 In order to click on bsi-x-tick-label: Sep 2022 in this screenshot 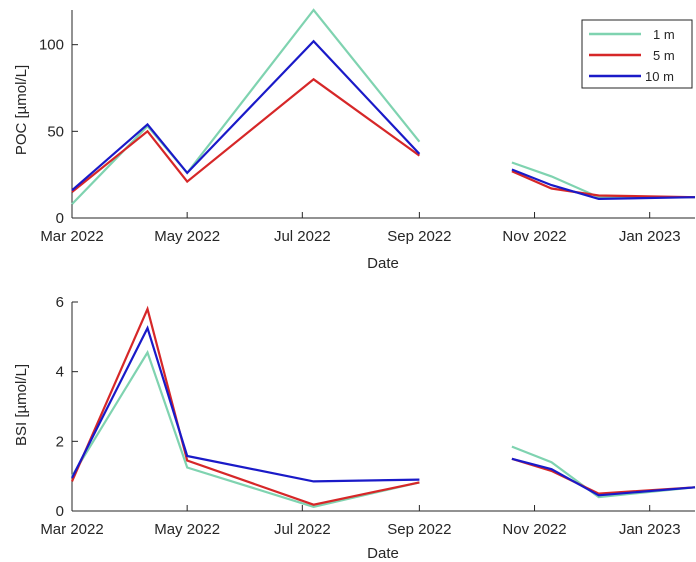, I will do `click(419, 529)`.